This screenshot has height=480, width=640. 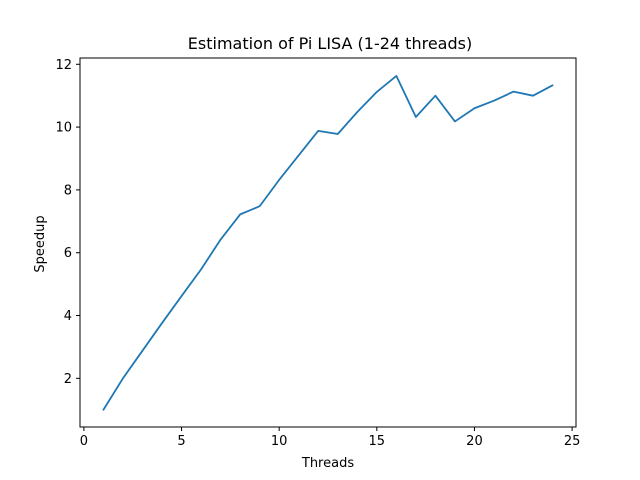 What do you see at coordinates (63, 65) in the screenshot?
I see `y-tick-label: 12` at bounding box center [63, 65].